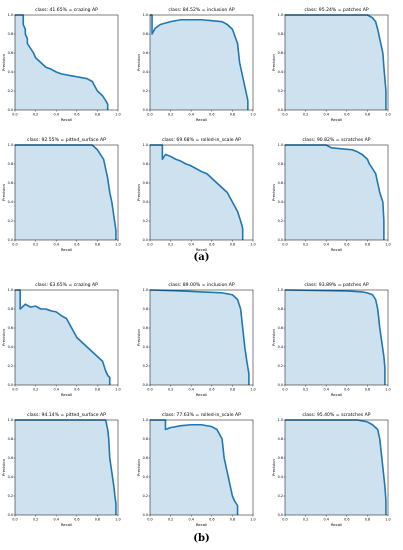 Image resolution: width=403 pixels, height=550 pixels. Describe the element at coordinates (201, 257) in the screenshot. I see `figure-label-a: (a)` at that location.